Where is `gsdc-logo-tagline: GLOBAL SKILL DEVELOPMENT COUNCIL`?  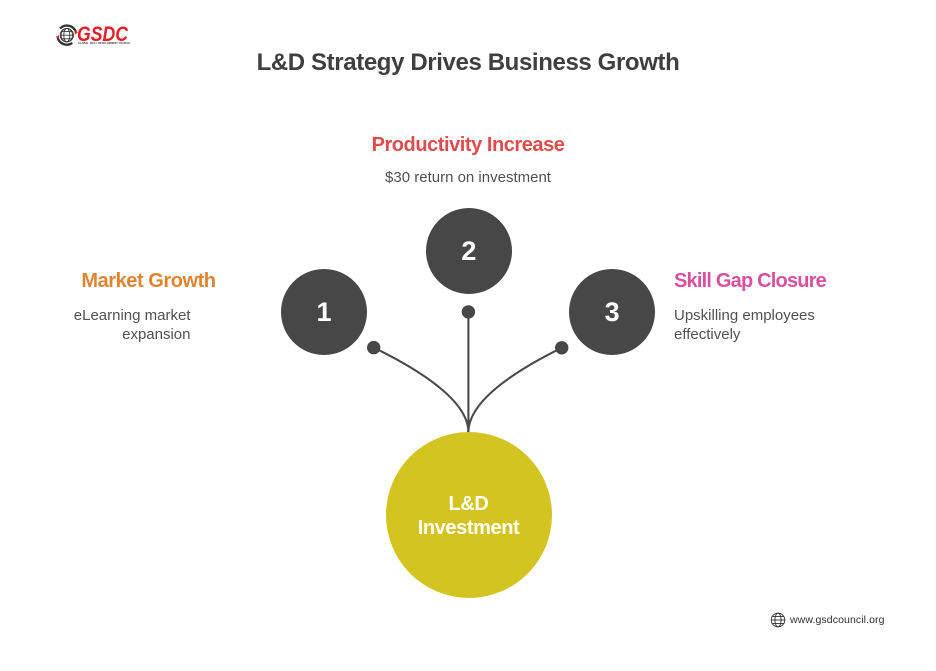
gsdc-logo-tagline: GLOBAL SKILL DEVELOPMENT COUNCIL is located at coordinates (104, 43).